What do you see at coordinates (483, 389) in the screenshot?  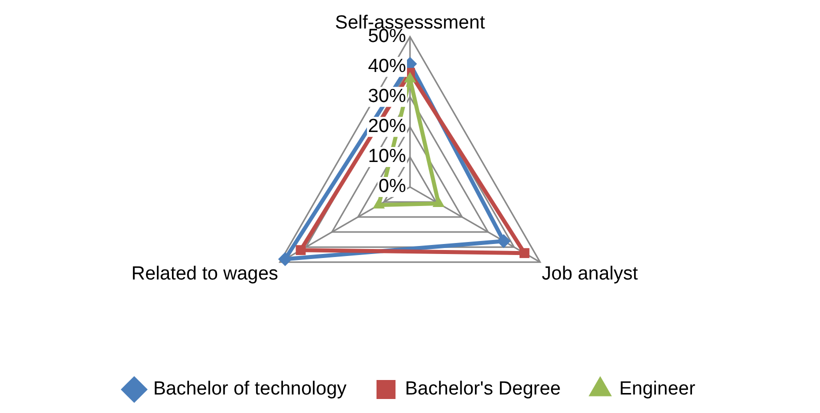 I see `legend-label: Bachelor's Degree` at bounding box center [483, 389].